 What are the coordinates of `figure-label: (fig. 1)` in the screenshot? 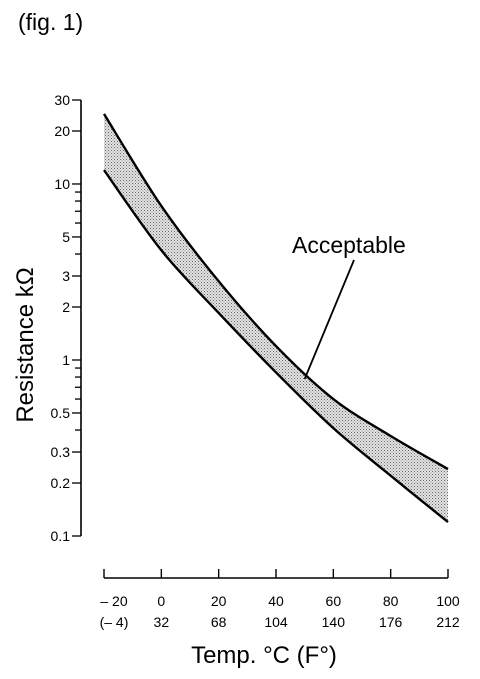 It's located at (50, 22).